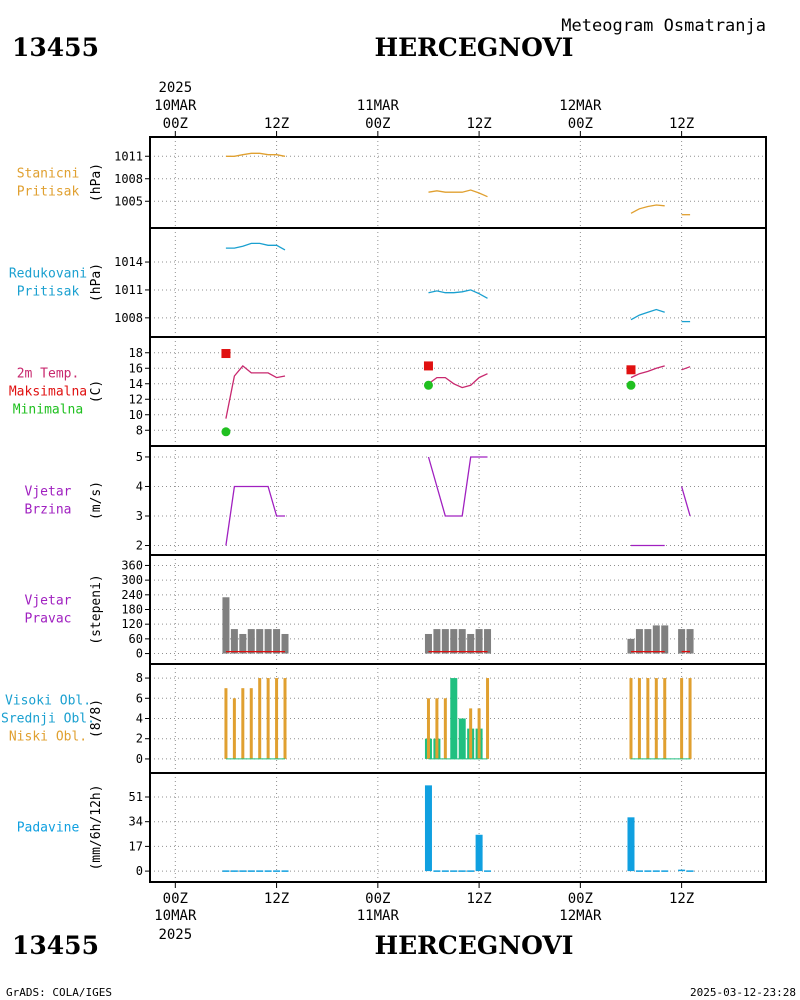 This screenshot has width=800, height=1000. I want to click on top-tick-label: 12Z, so click(276, 124).